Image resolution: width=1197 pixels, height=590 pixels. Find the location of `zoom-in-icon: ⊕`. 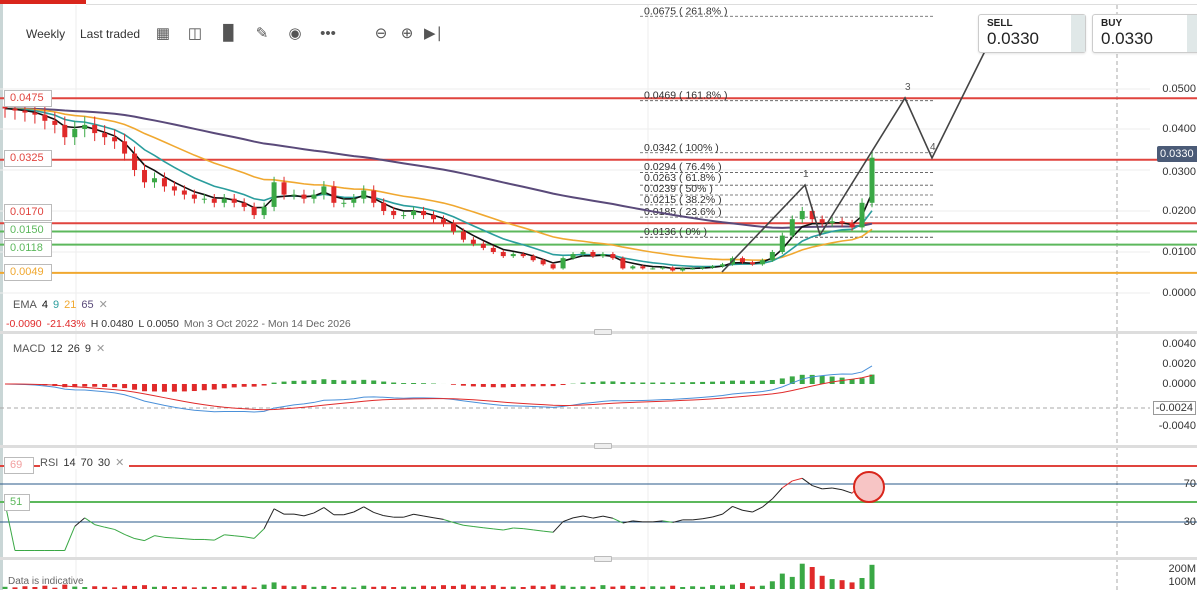

zoom-in-icon: ⊕ is located at coordinates (407, 33).